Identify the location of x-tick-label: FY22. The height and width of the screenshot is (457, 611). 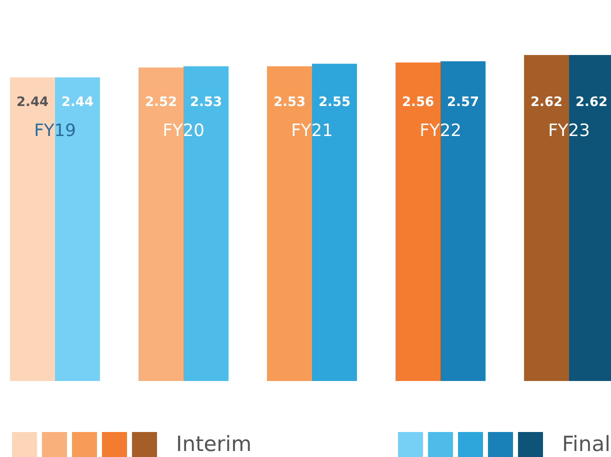
(441, 131).